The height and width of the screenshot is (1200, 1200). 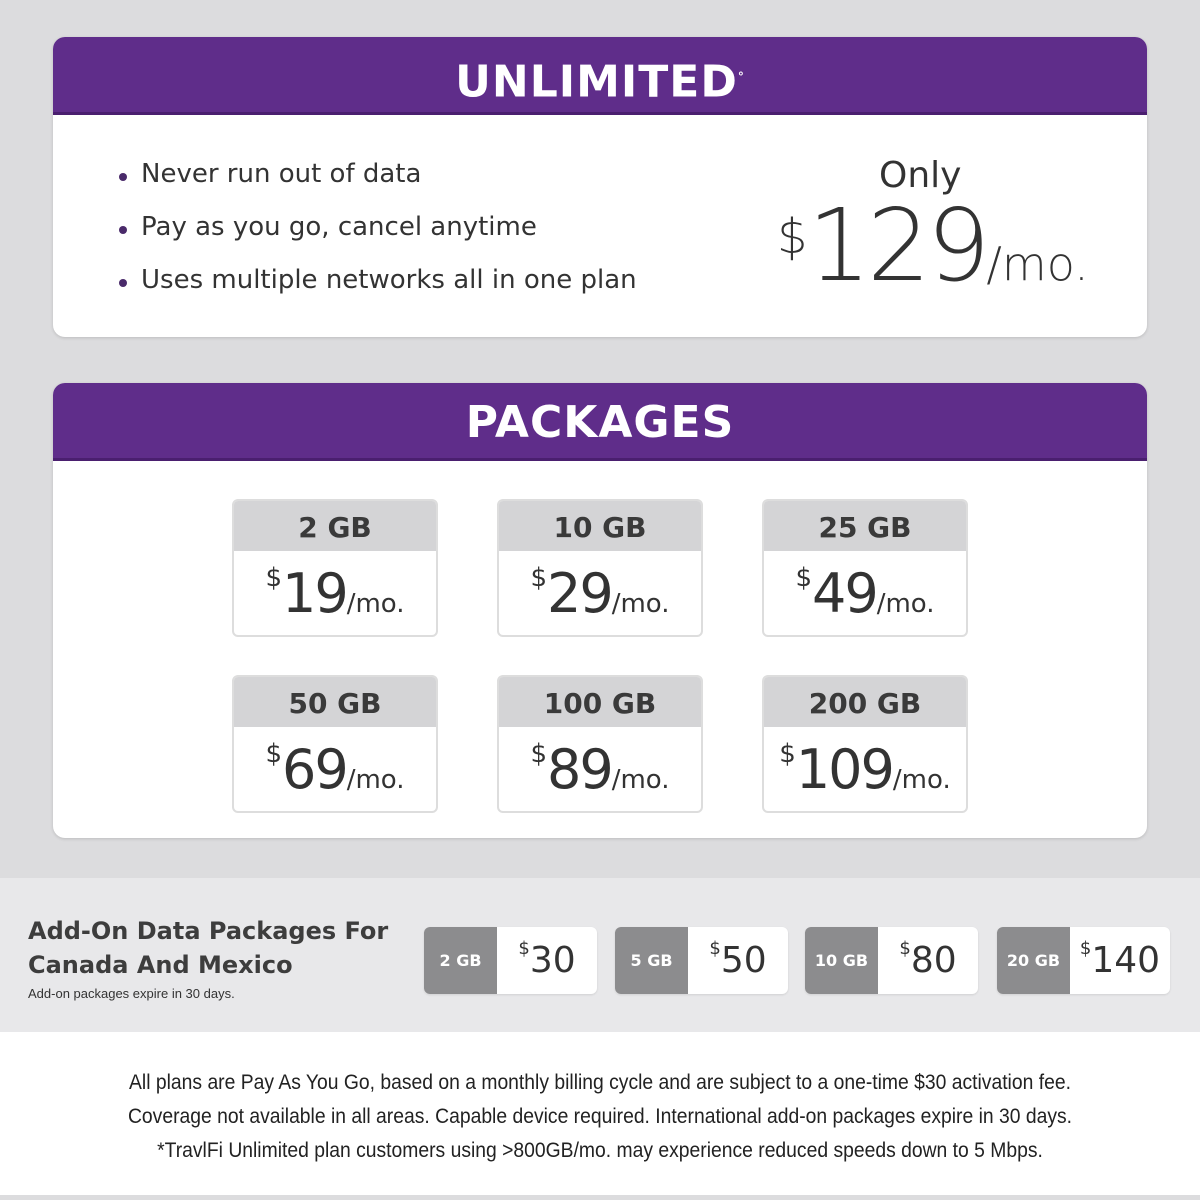 I want to click on package-price: $69/mo., so click(x=335, y=769).